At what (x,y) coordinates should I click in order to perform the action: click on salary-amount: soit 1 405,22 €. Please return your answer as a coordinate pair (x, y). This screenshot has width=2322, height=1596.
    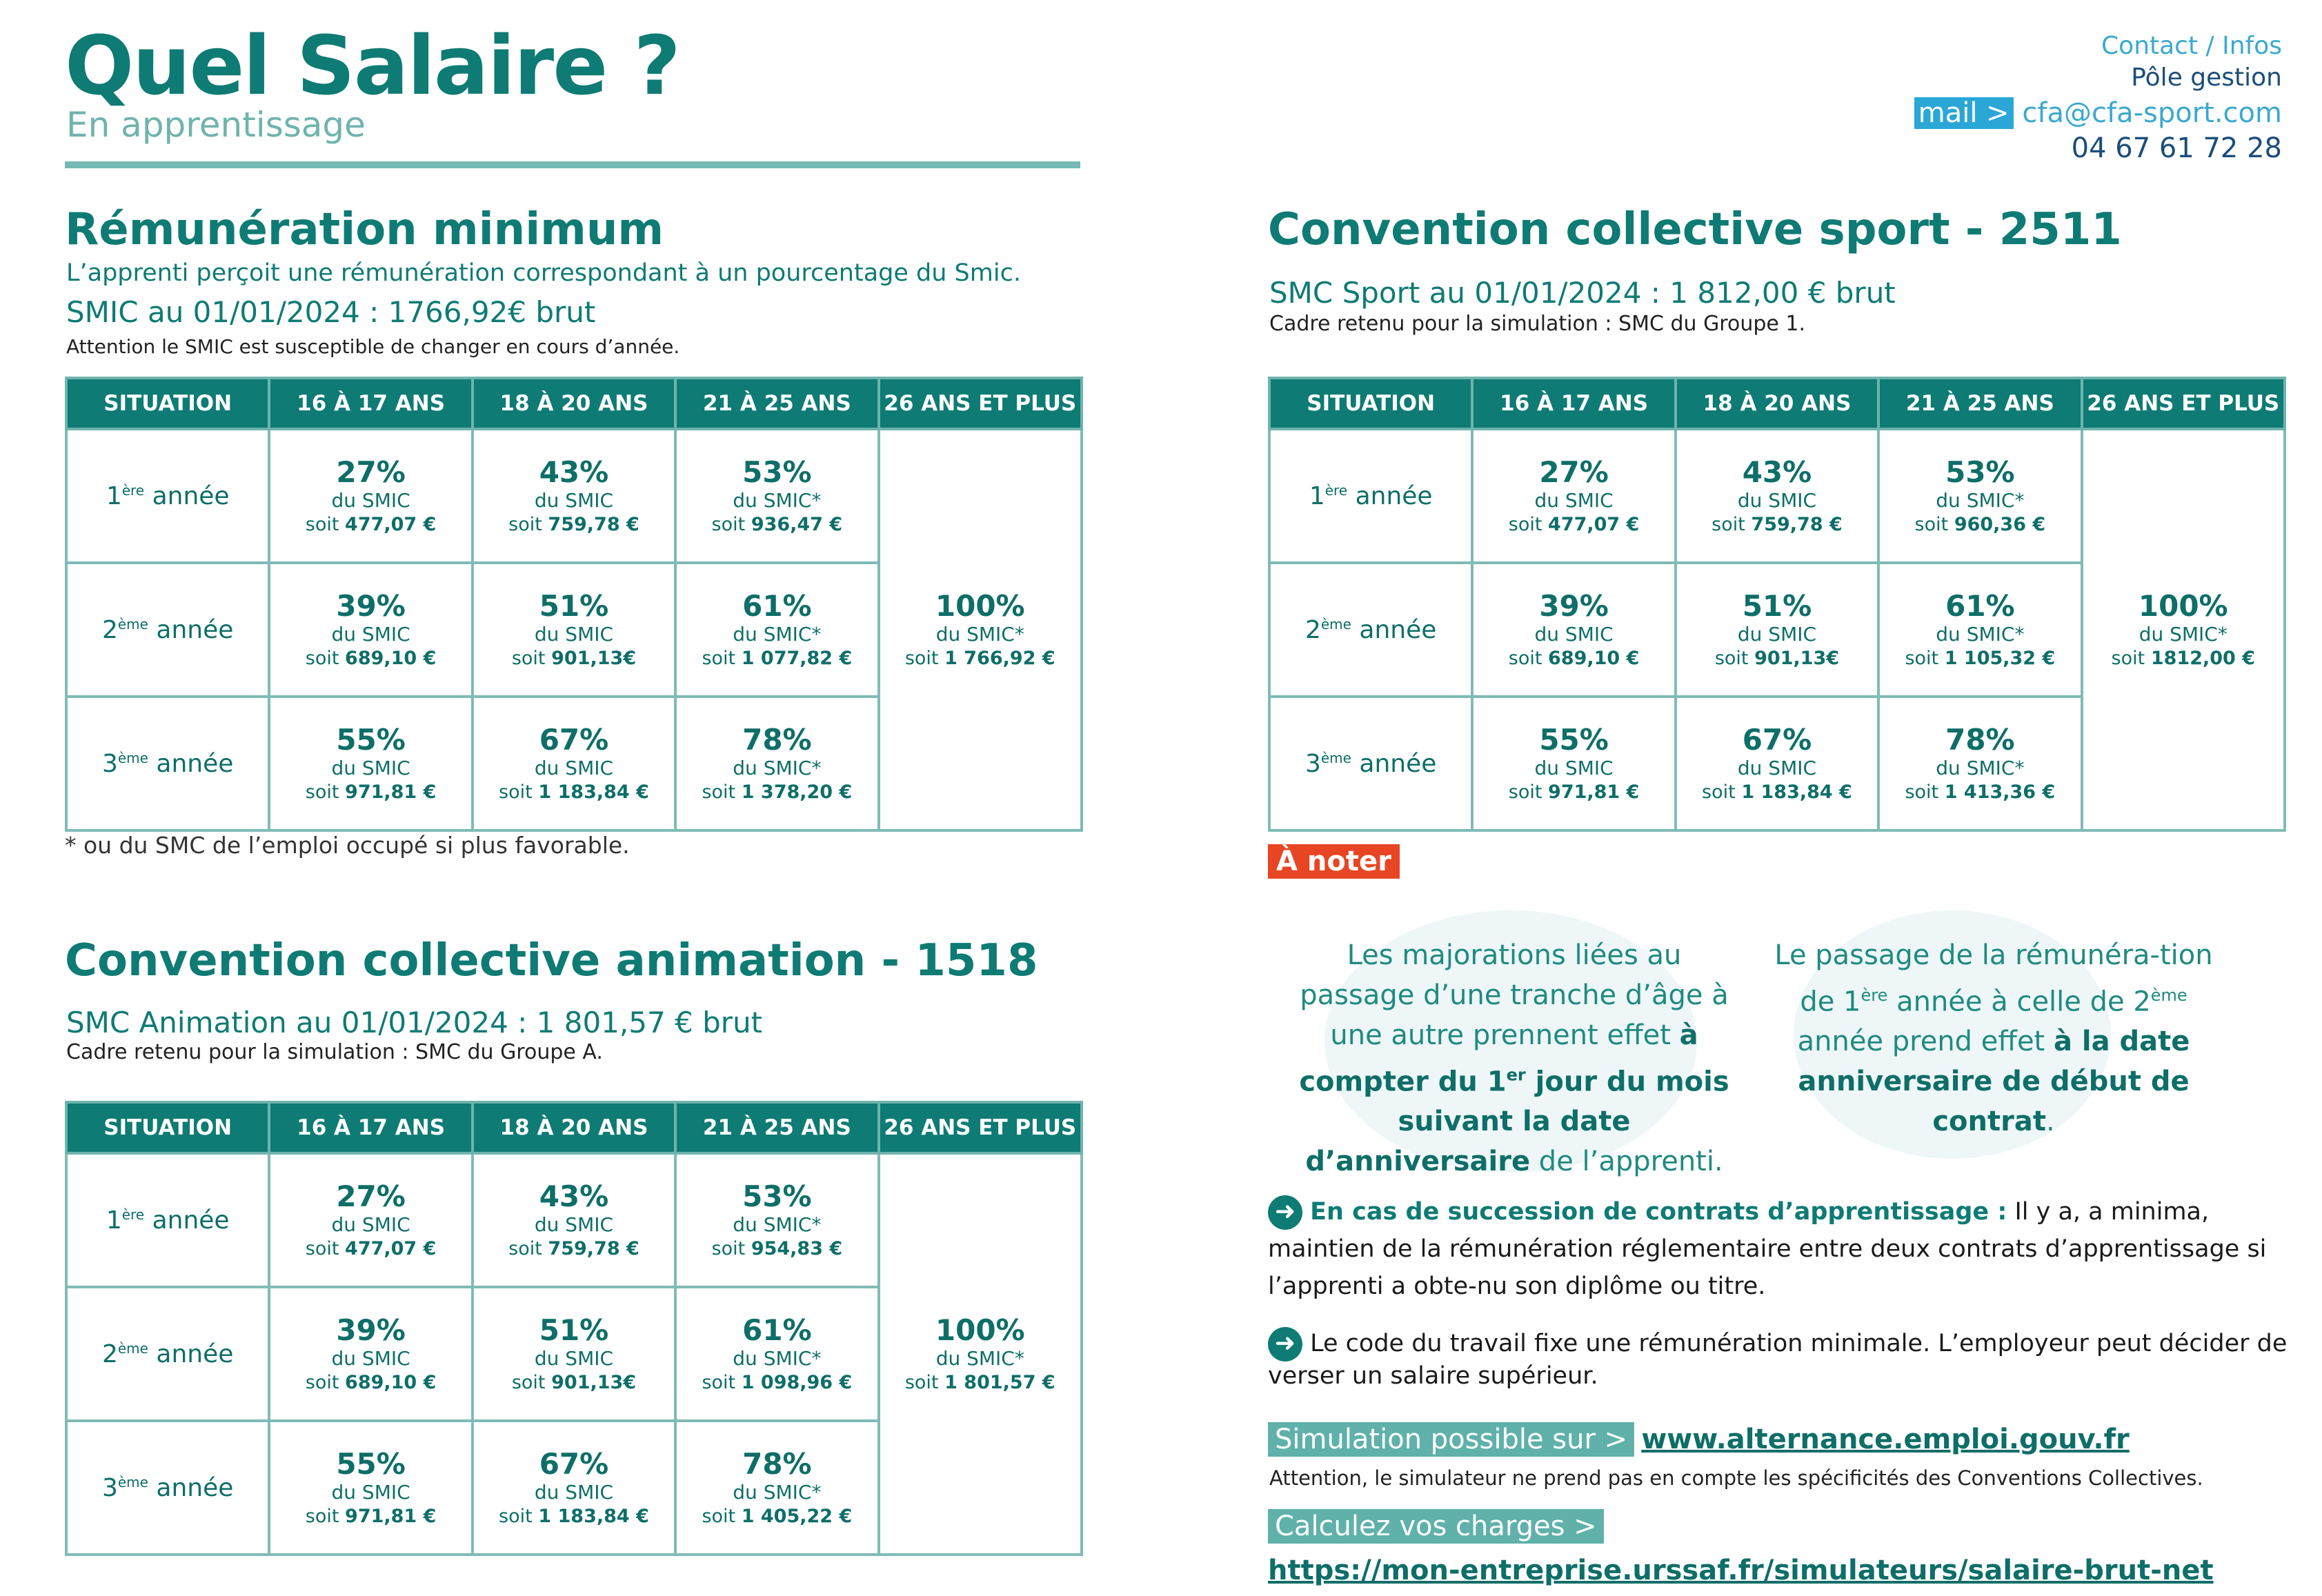
    Looking at the image, I should click on (777, 1516).